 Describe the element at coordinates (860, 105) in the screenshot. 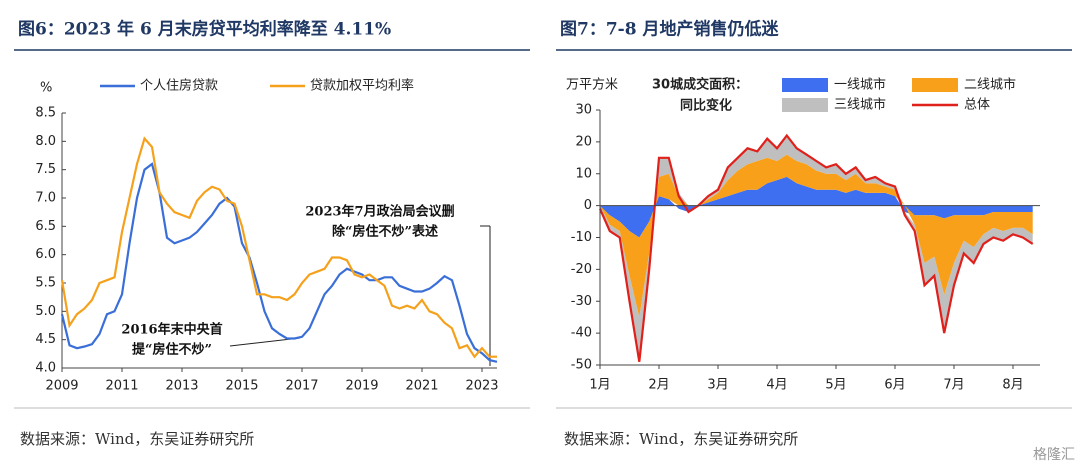

I see `legend-label: 三线城市` at that location.